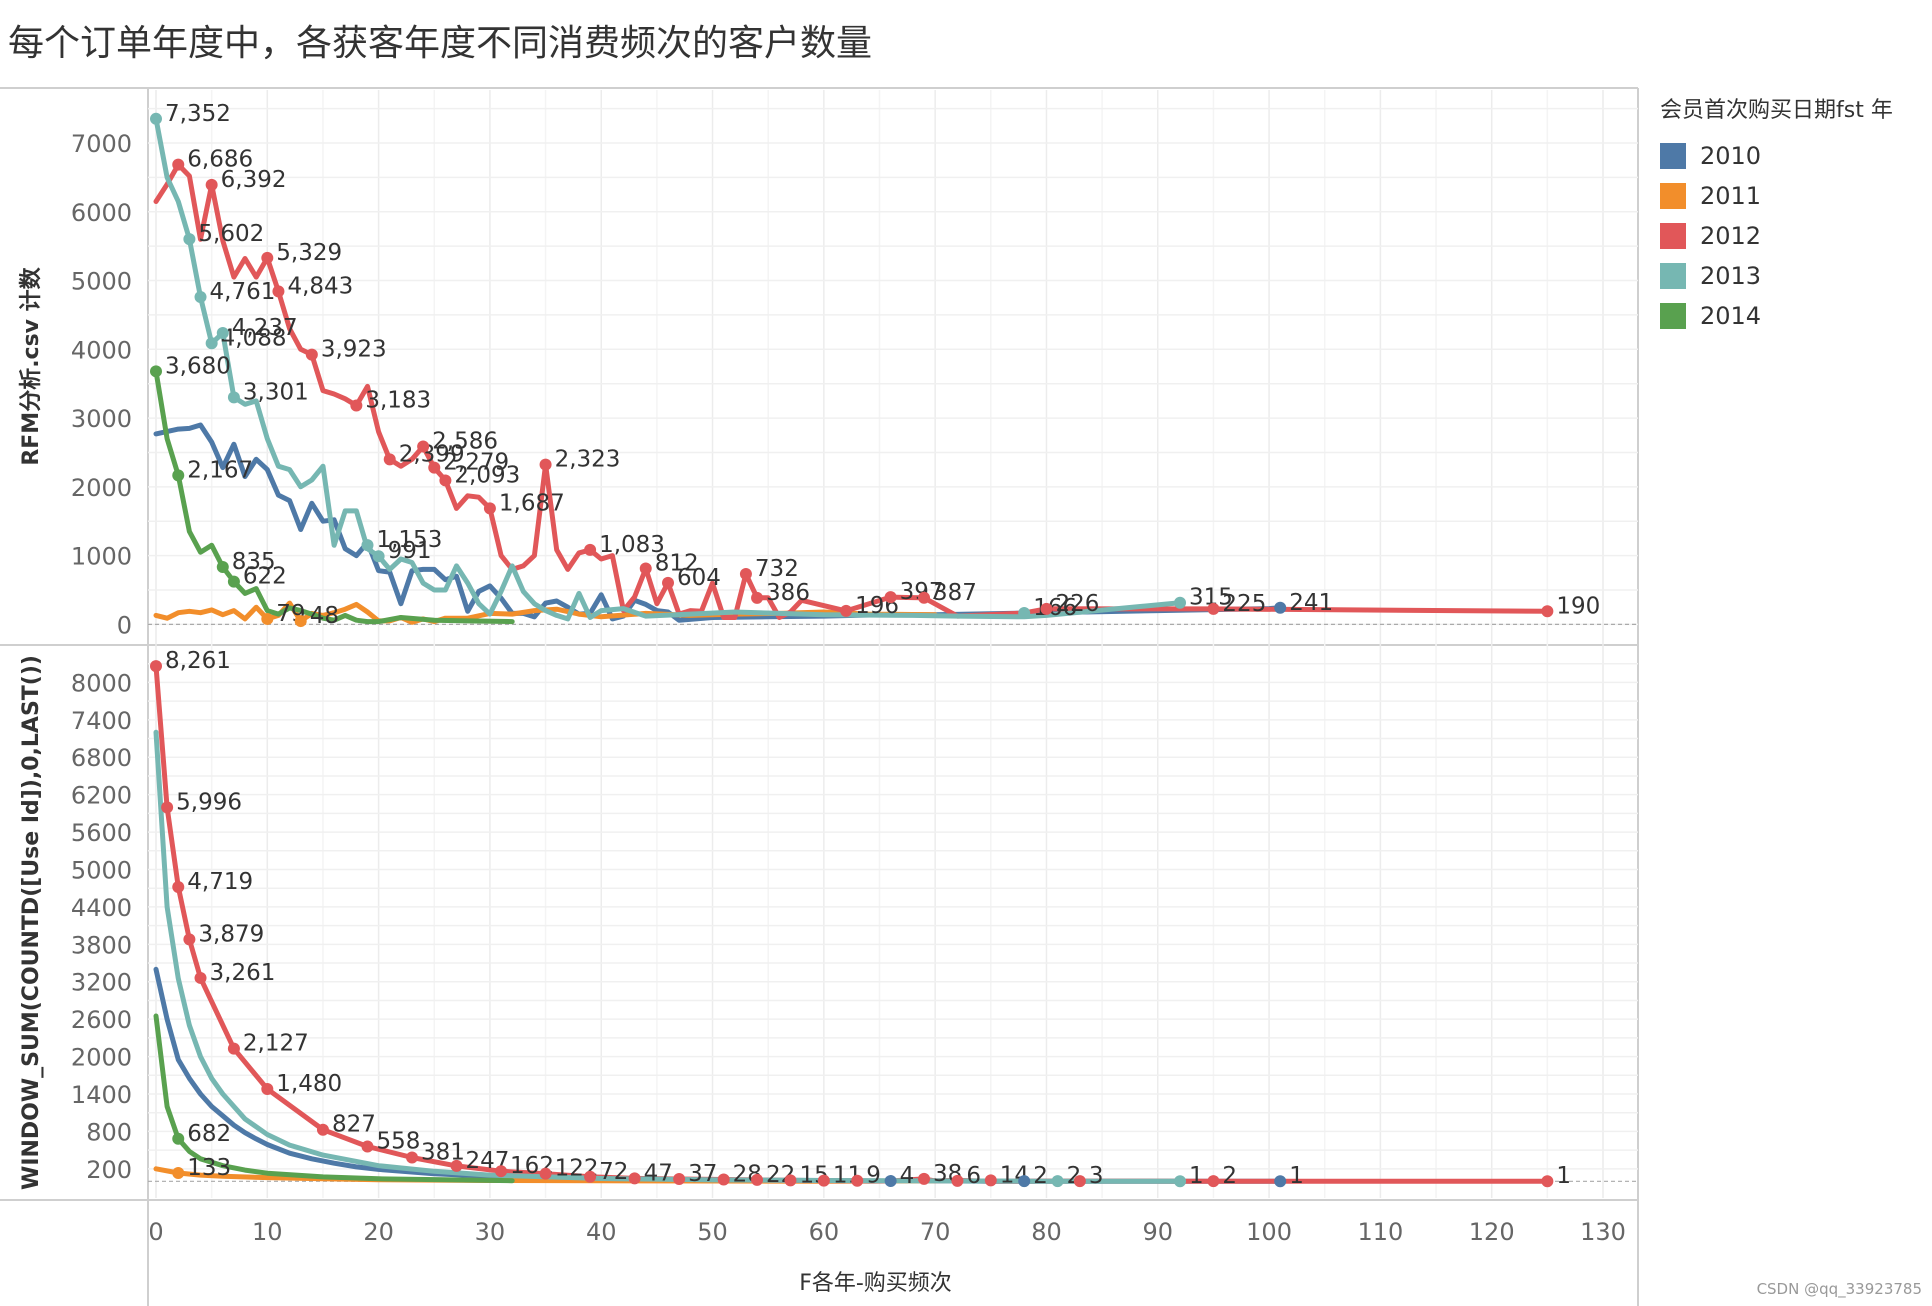  Describe the element at coordinates (155, 1232) in the screenshot. I see `x-tick-label: 0` at that location.